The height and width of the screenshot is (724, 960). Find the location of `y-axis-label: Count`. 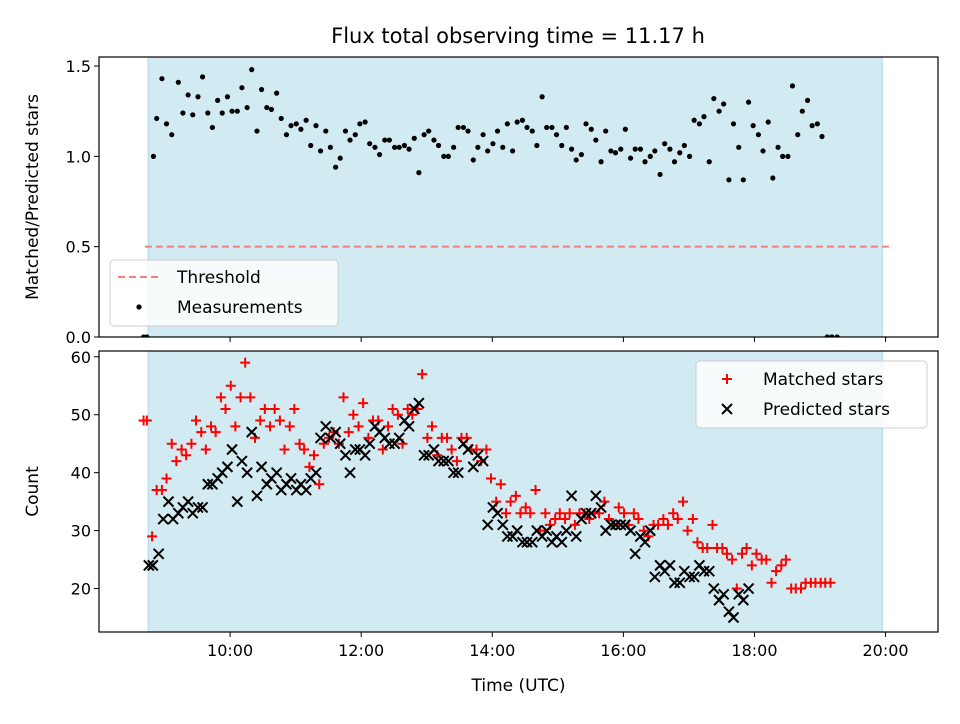

y-axis-label: Count is located at coordinates (33, 491).